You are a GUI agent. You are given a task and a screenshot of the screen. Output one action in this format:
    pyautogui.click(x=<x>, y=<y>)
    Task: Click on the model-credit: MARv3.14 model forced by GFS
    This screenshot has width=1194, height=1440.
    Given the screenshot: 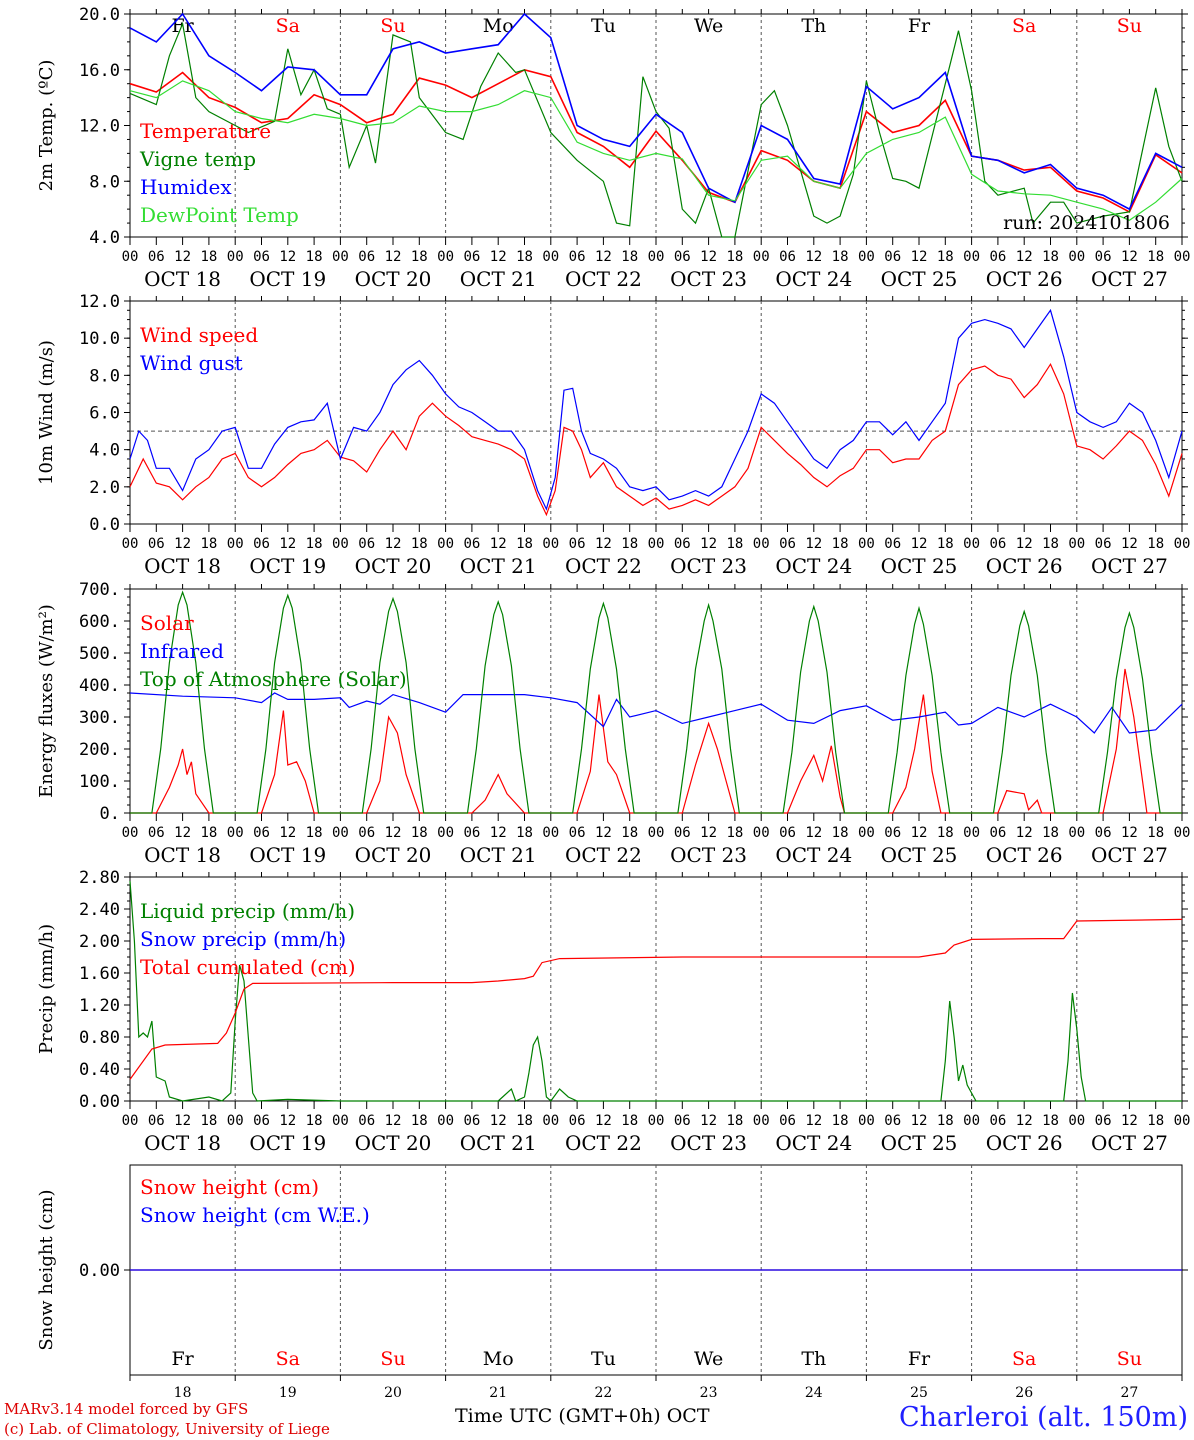 What is the action you would take?
    pyautogui.click(x=126, y=1409)
    